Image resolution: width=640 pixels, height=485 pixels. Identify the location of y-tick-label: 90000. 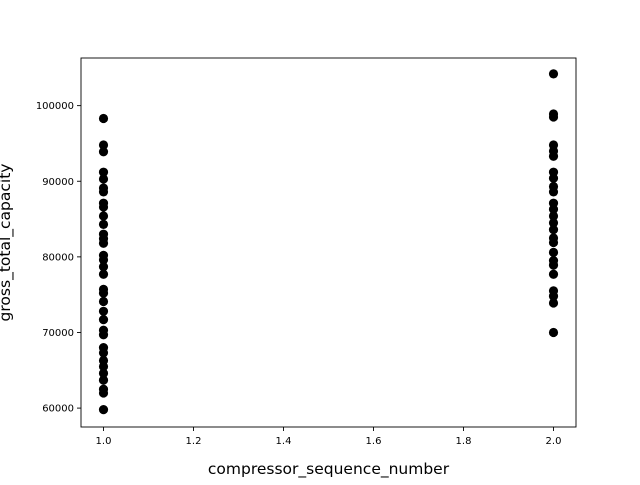
(58, 182).